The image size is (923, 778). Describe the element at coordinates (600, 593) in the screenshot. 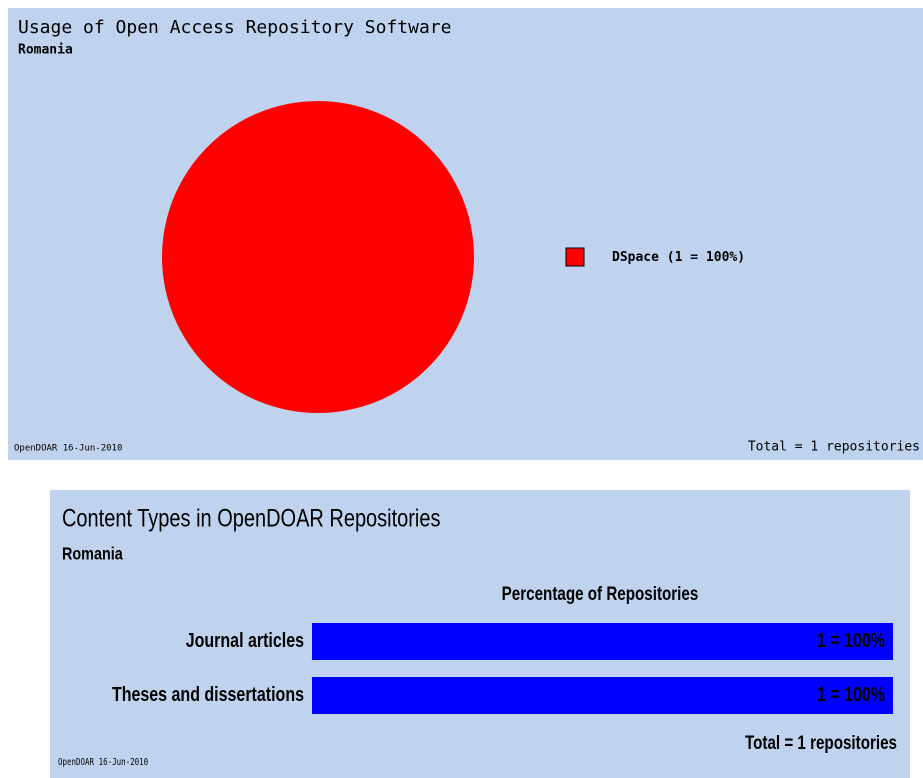

I see `x-axis-label: Percentage of Repositories` at that location.